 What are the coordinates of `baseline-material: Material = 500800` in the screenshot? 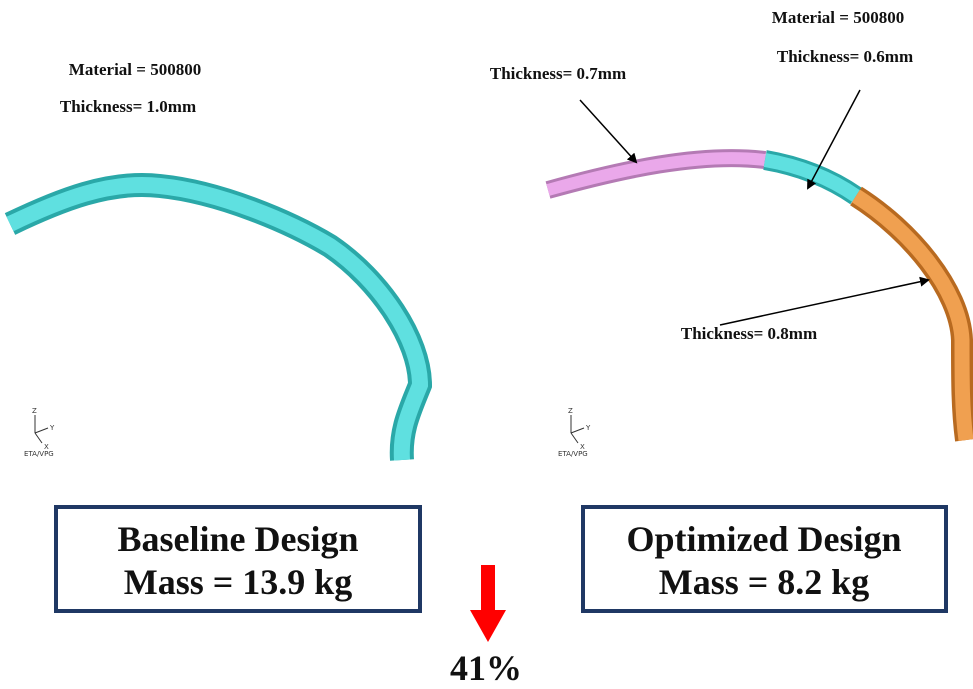 It's located at (135, 69).